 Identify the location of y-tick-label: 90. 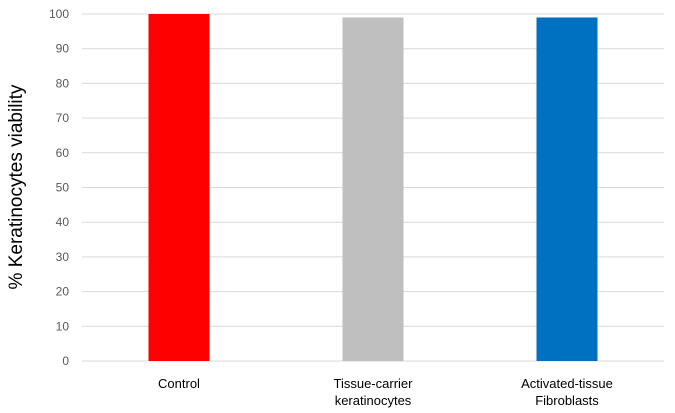
(63, 49).